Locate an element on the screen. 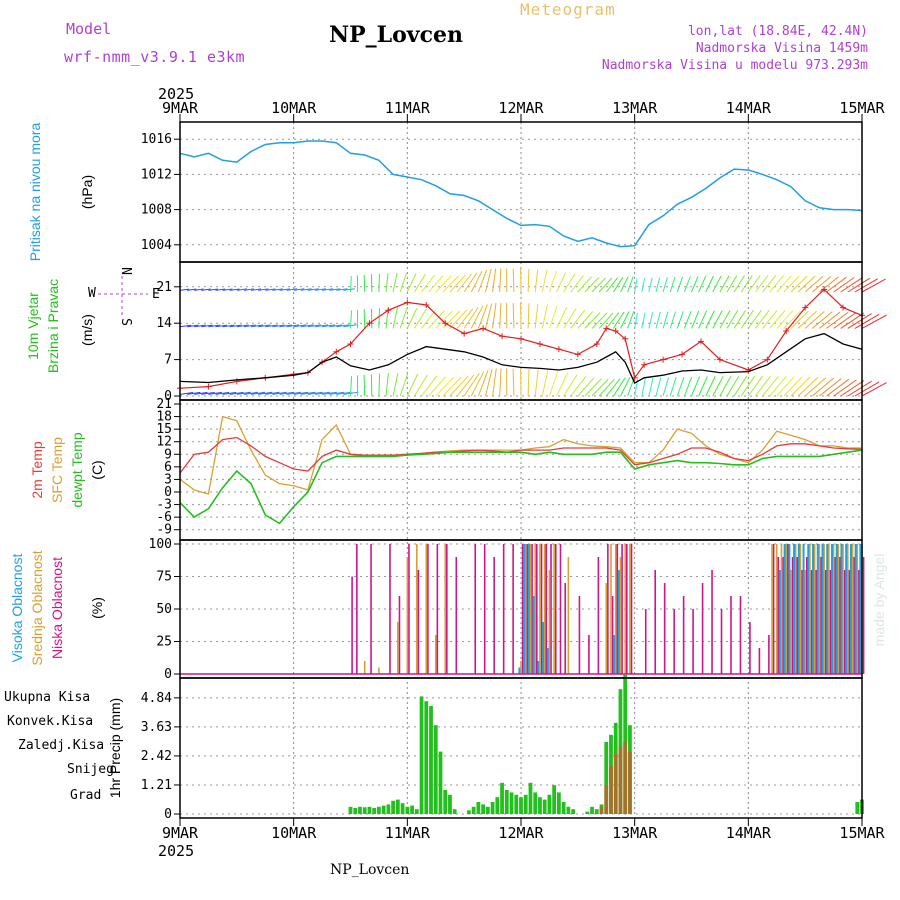 This screenshot has height=900, width=900. temp-legend-dewpt: dewpt Temp is located at coordinates (77, 469).